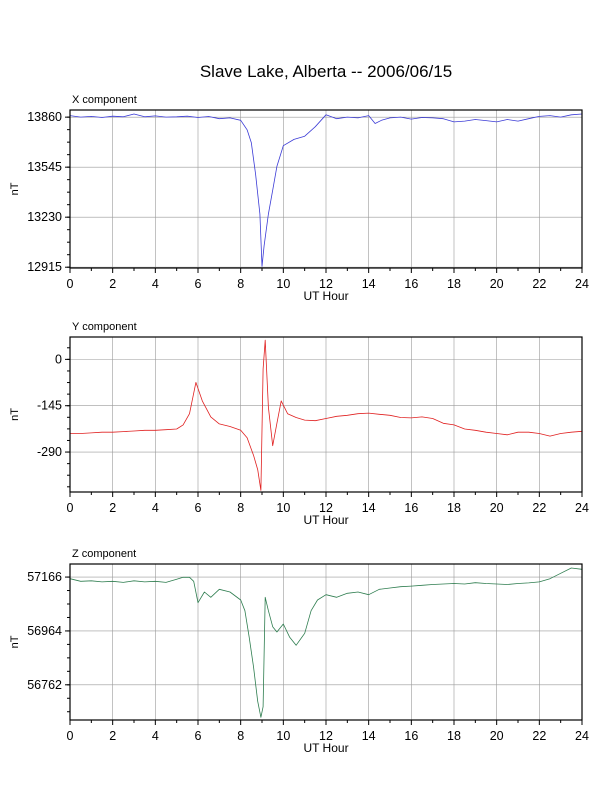 This screenshot has width=612, height=792. What do you see at coordinates (104, 327) in the screenshot?
I see `panel-title: Y component` at bounding box center [104, 327].